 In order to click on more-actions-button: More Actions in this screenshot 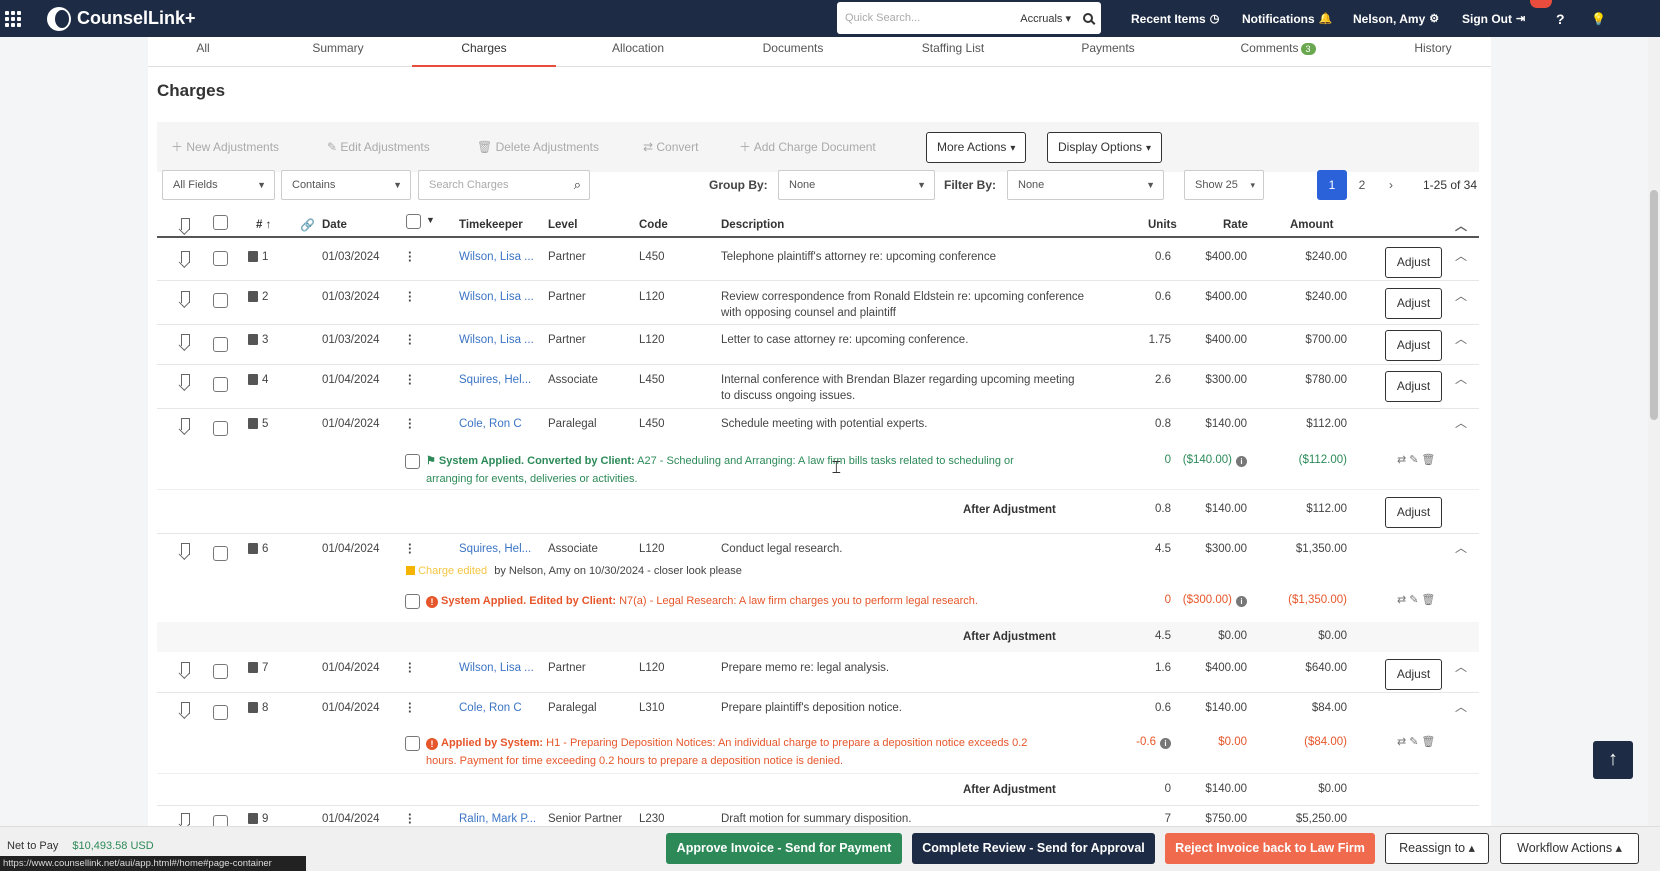, I will do `click(976, 147)`.